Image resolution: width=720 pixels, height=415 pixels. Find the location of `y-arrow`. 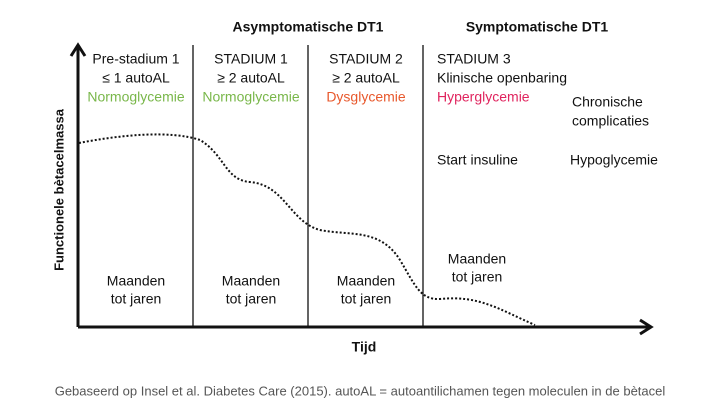

y-arrow is located at coordinates (78, 49).